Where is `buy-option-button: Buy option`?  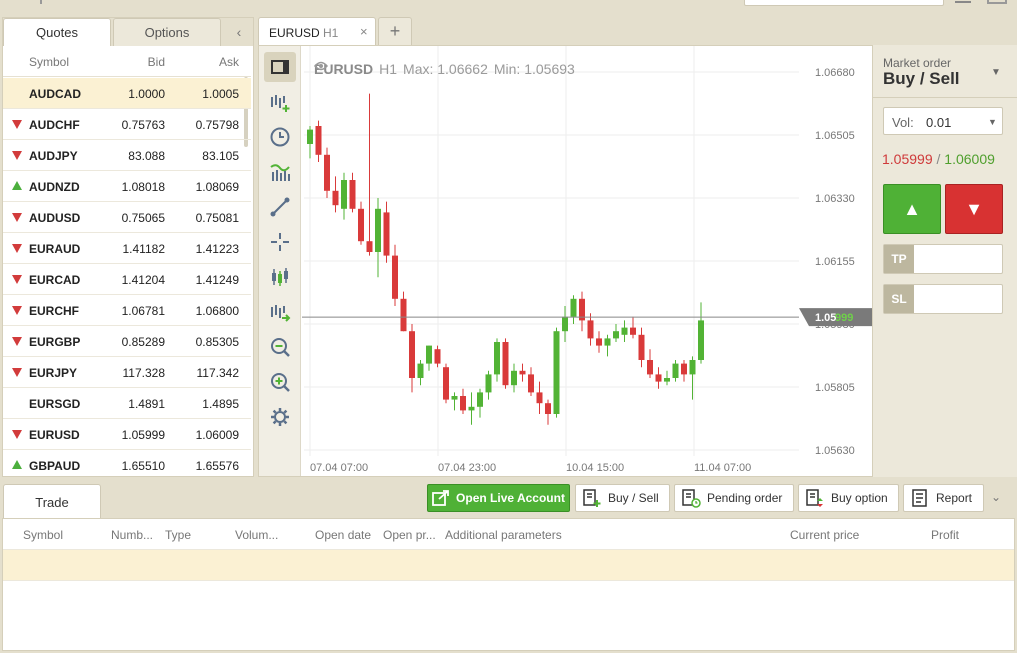 buy-option-button: Buy option is located at coordinates (848, 498).